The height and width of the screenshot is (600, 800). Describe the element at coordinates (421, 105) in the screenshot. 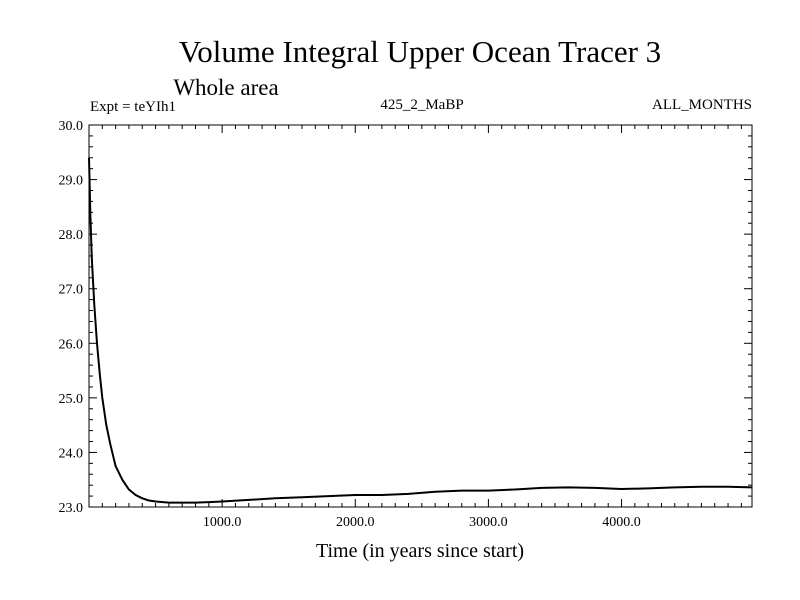

I see `run-label: 425_2_MaBP` at that location.